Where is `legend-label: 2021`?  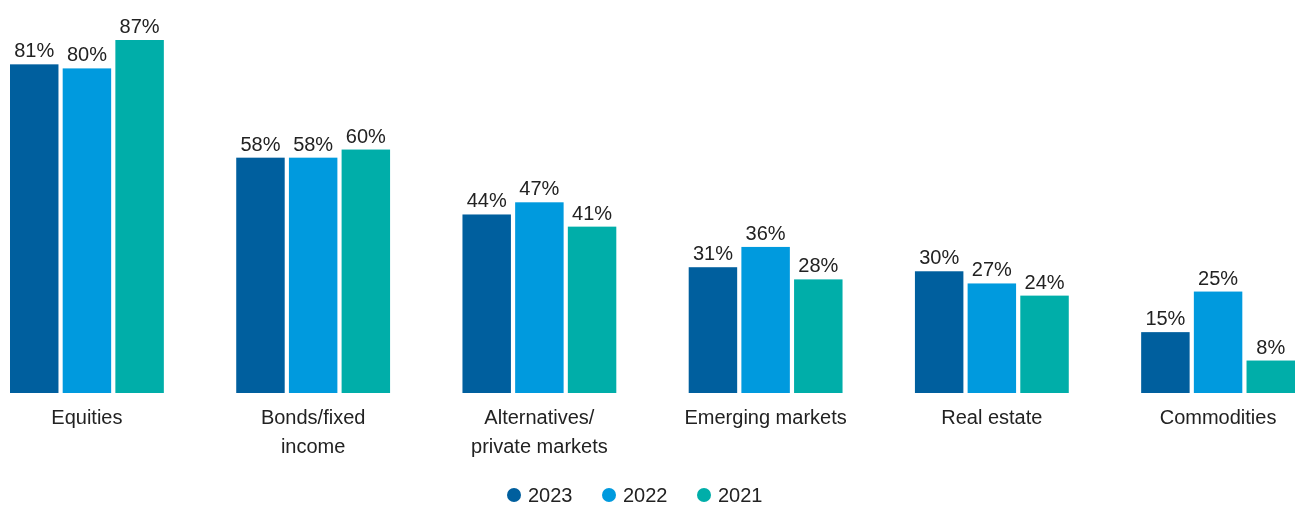 legend-label: 2021 is located at coordinates (740, 495).